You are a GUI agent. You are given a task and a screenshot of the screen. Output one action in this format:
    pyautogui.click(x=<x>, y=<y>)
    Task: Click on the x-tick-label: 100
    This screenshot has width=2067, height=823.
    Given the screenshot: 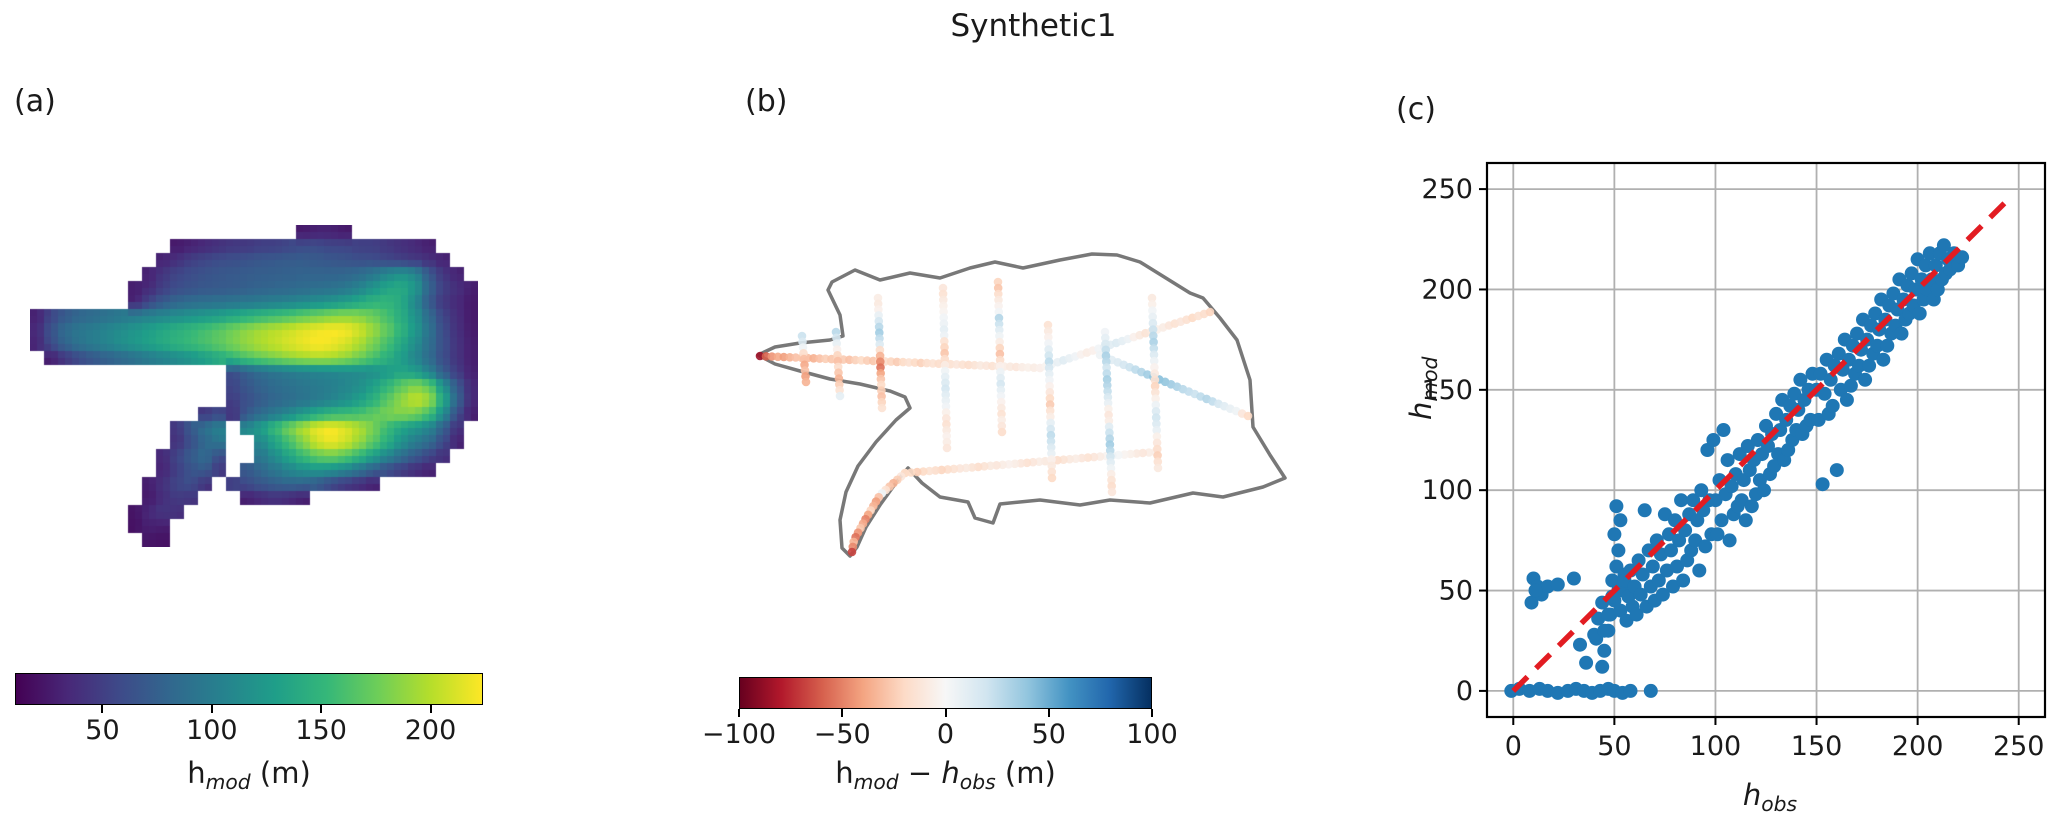 What is the action you would take?
    pyautogui.click(x=1716, y=746)
    